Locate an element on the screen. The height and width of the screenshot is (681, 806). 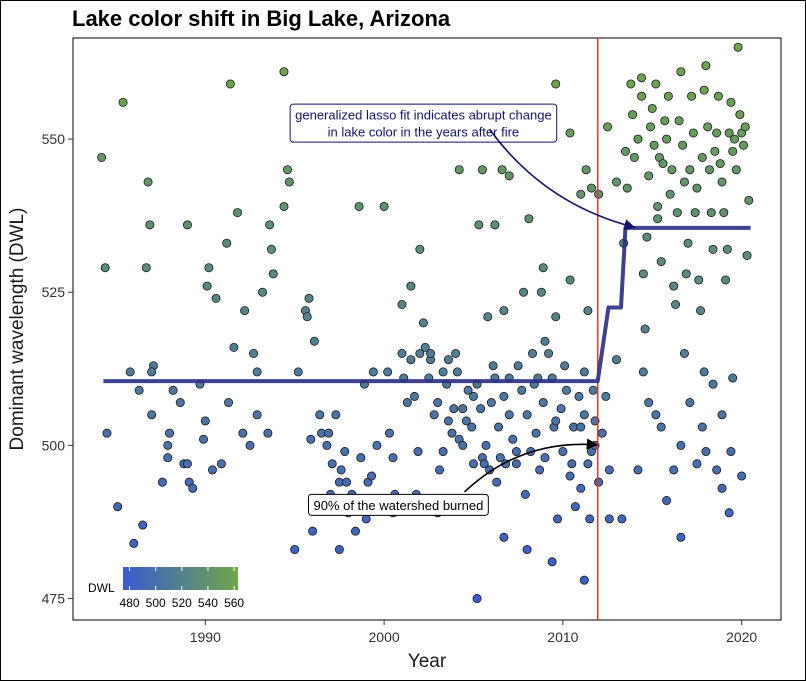
color-legend: DWL 480 500 520 540 560 is located at coordinates (166, 588).